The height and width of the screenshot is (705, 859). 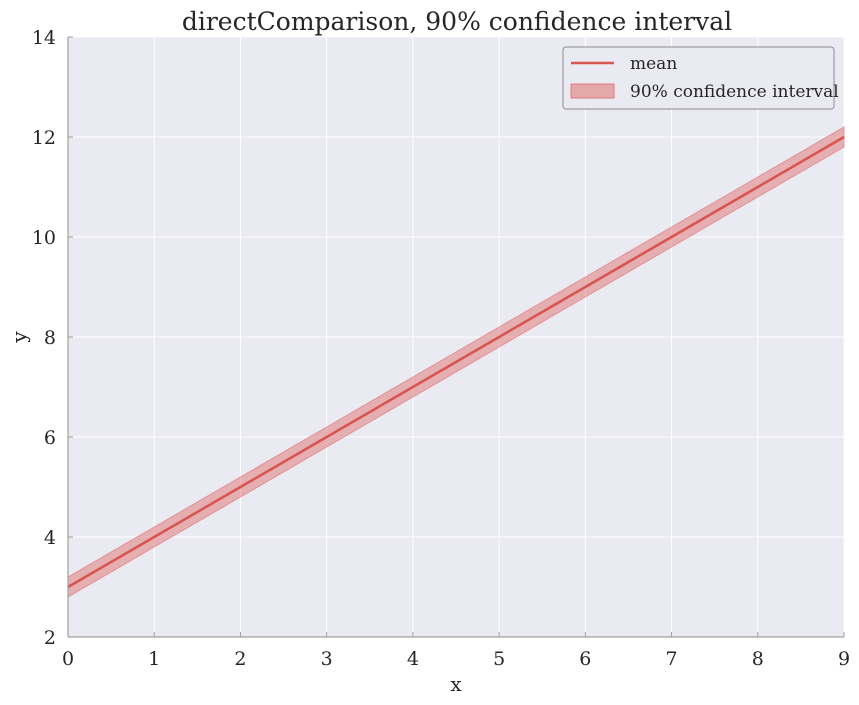 I want to click on y-tick-label: 4, so click(x=50, y=538).